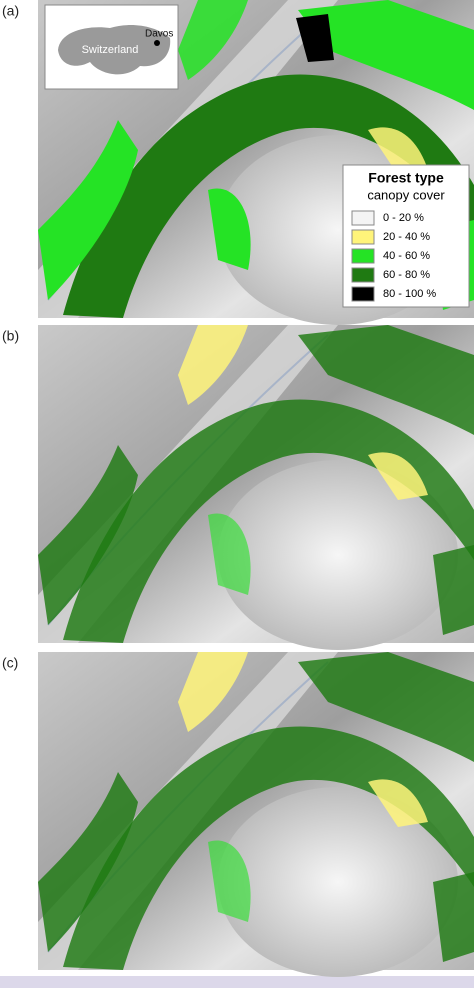 Image resolution: width=474 pixels, height=988 pixels. Describe the element at coordinates (406, 178) in the screenshot. I see `legend-title: Forest type` at that location.